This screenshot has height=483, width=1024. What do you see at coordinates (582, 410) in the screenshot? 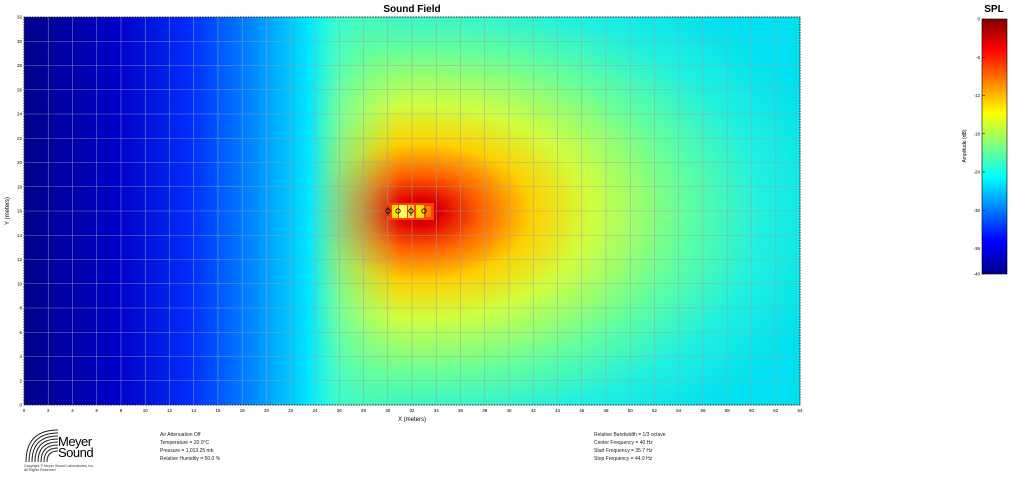
I see `x-tick-label: 46` at bounding box center [582, 410].